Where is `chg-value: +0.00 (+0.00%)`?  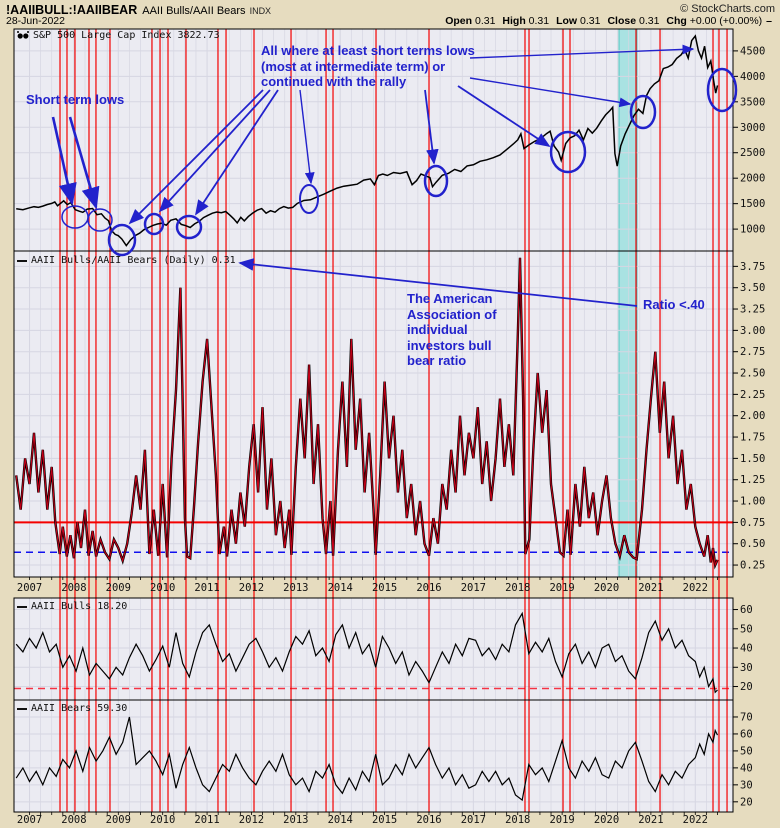
chg-value: +0.00 (+0.00%) is located at coordinates (726, 21).